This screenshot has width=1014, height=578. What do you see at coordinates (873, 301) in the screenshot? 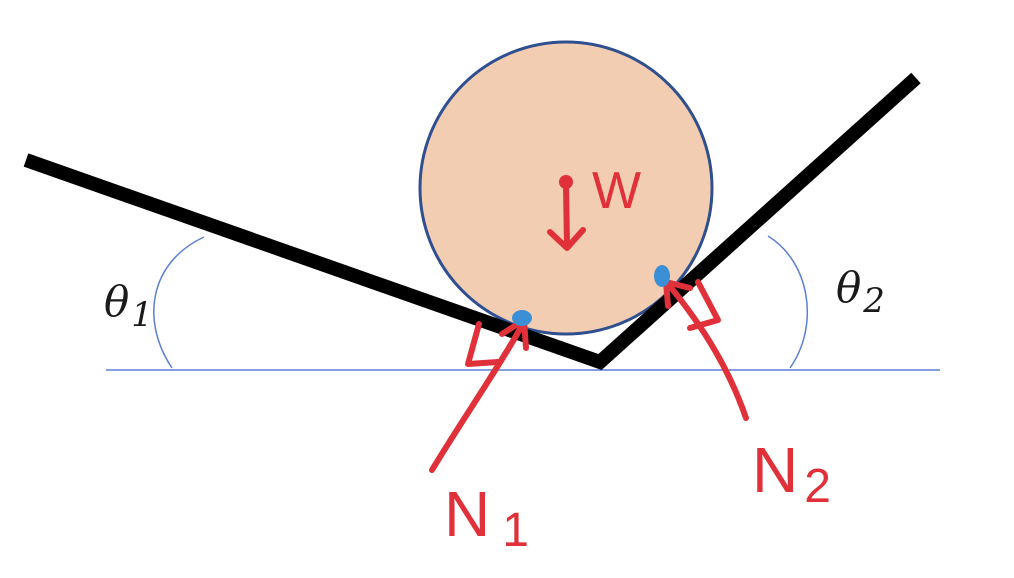
I see `theta2-subscript: 2` at bounding box center [873, 301].